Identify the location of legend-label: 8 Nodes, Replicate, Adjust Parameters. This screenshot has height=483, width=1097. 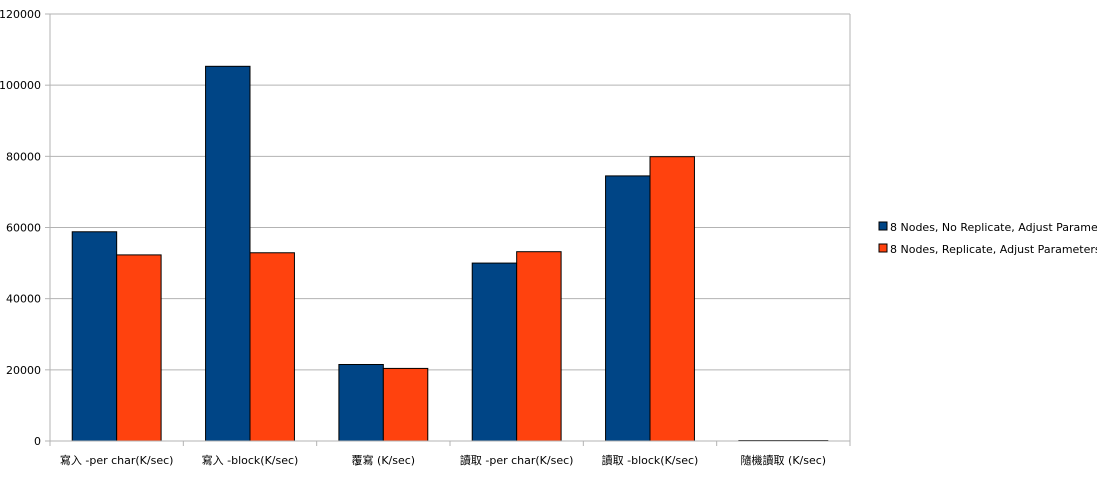
(993, 249).